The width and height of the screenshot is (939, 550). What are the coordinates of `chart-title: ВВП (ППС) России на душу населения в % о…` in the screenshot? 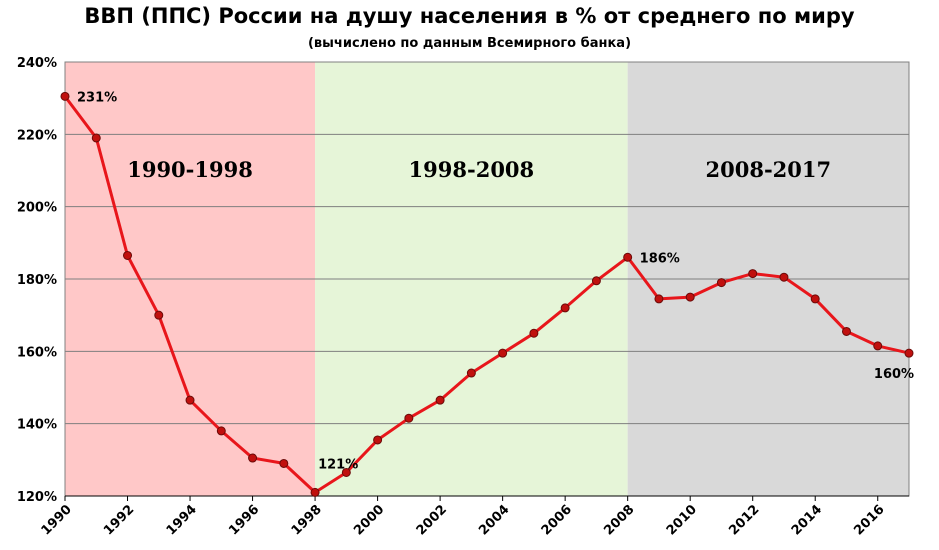 It's located at (469, 16).